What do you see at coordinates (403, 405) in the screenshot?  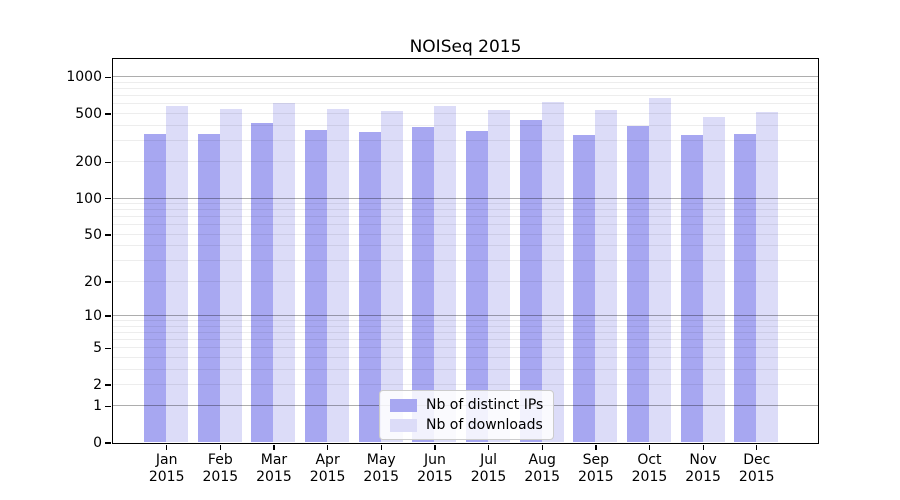 I see `legend-swatch-distinct-ips` at bounding box center [403, 405].